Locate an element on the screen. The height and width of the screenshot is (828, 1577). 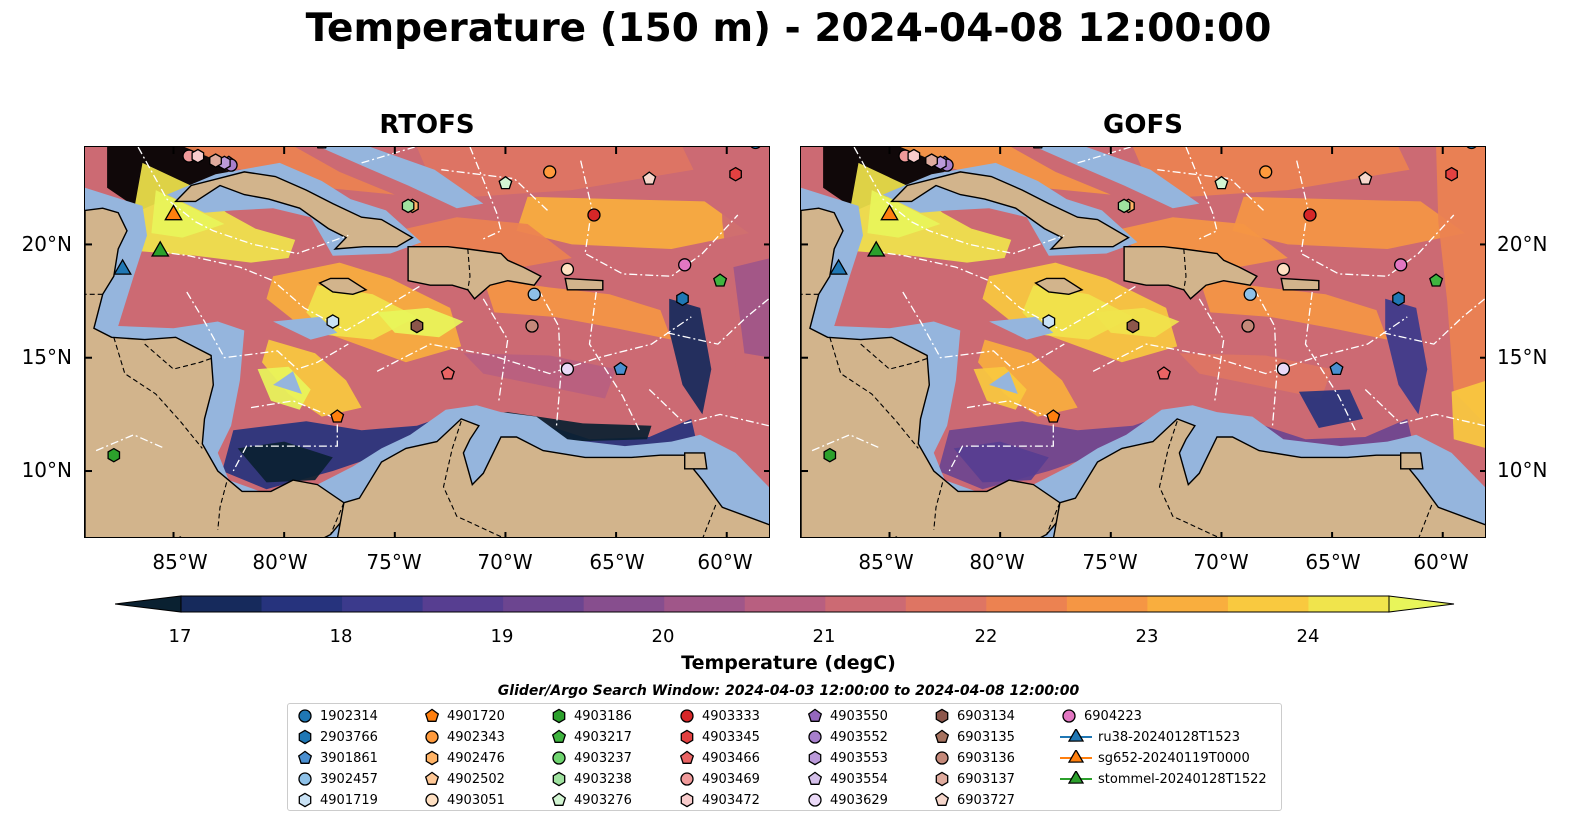
legend-item: stommel-20240128T1522 is located at coordinates (1163, 779).